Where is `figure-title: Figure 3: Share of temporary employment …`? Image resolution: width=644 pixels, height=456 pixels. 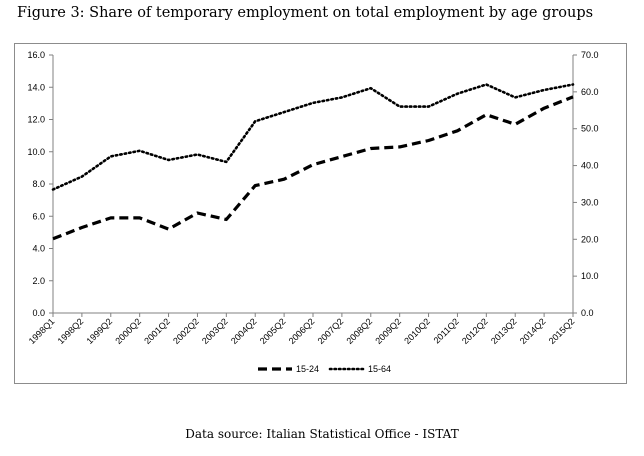
figure-title: Figure 3: Share of temporary employment … is located at coordinates (305, 13).